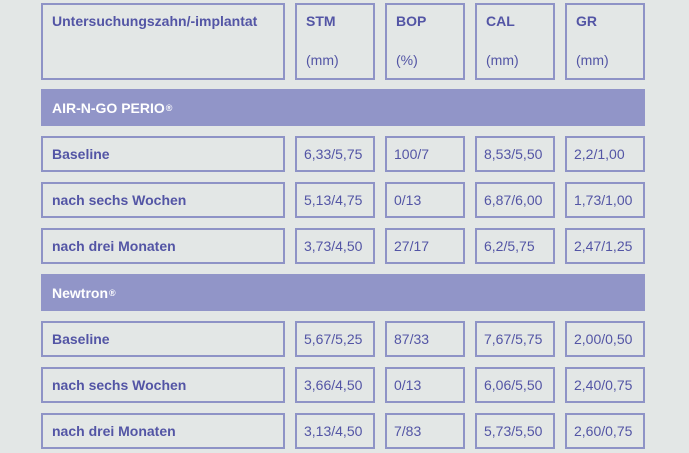  Describe the element at coordinates (425, 154) in the screenshot. I see `value-cell: 100/7` at that location.